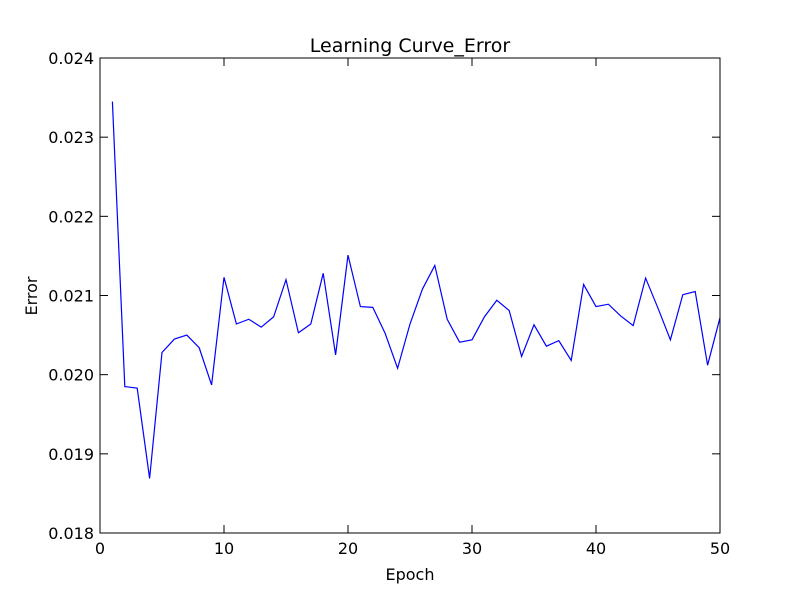 This screenshot has width=800, height=597. What do you see at coordinates (71, 58) in the screenshot?
I see `y-tick-label: 0.024` at bounding box center [71, 58].